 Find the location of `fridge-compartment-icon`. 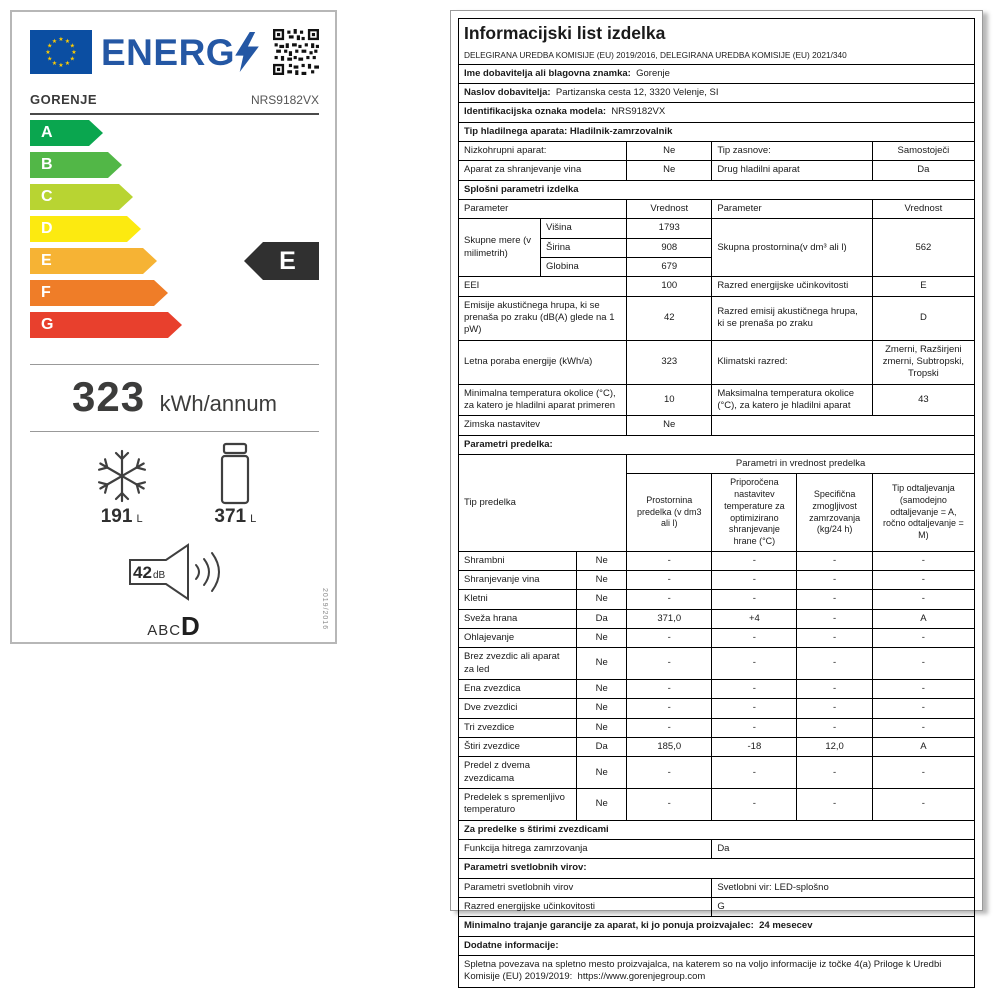

fridge-compartment-icon is located at coordinates (235, 473).